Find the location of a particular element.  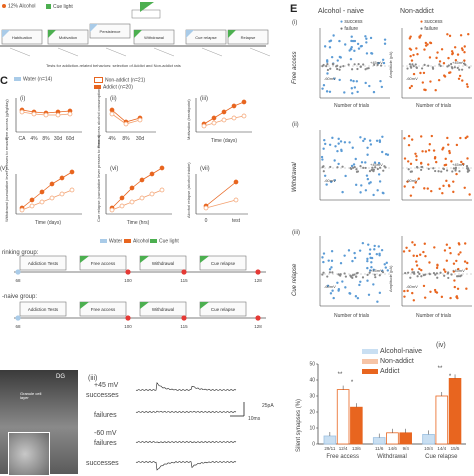

xtick-ii: 30d is located at coordinates (140, 139).